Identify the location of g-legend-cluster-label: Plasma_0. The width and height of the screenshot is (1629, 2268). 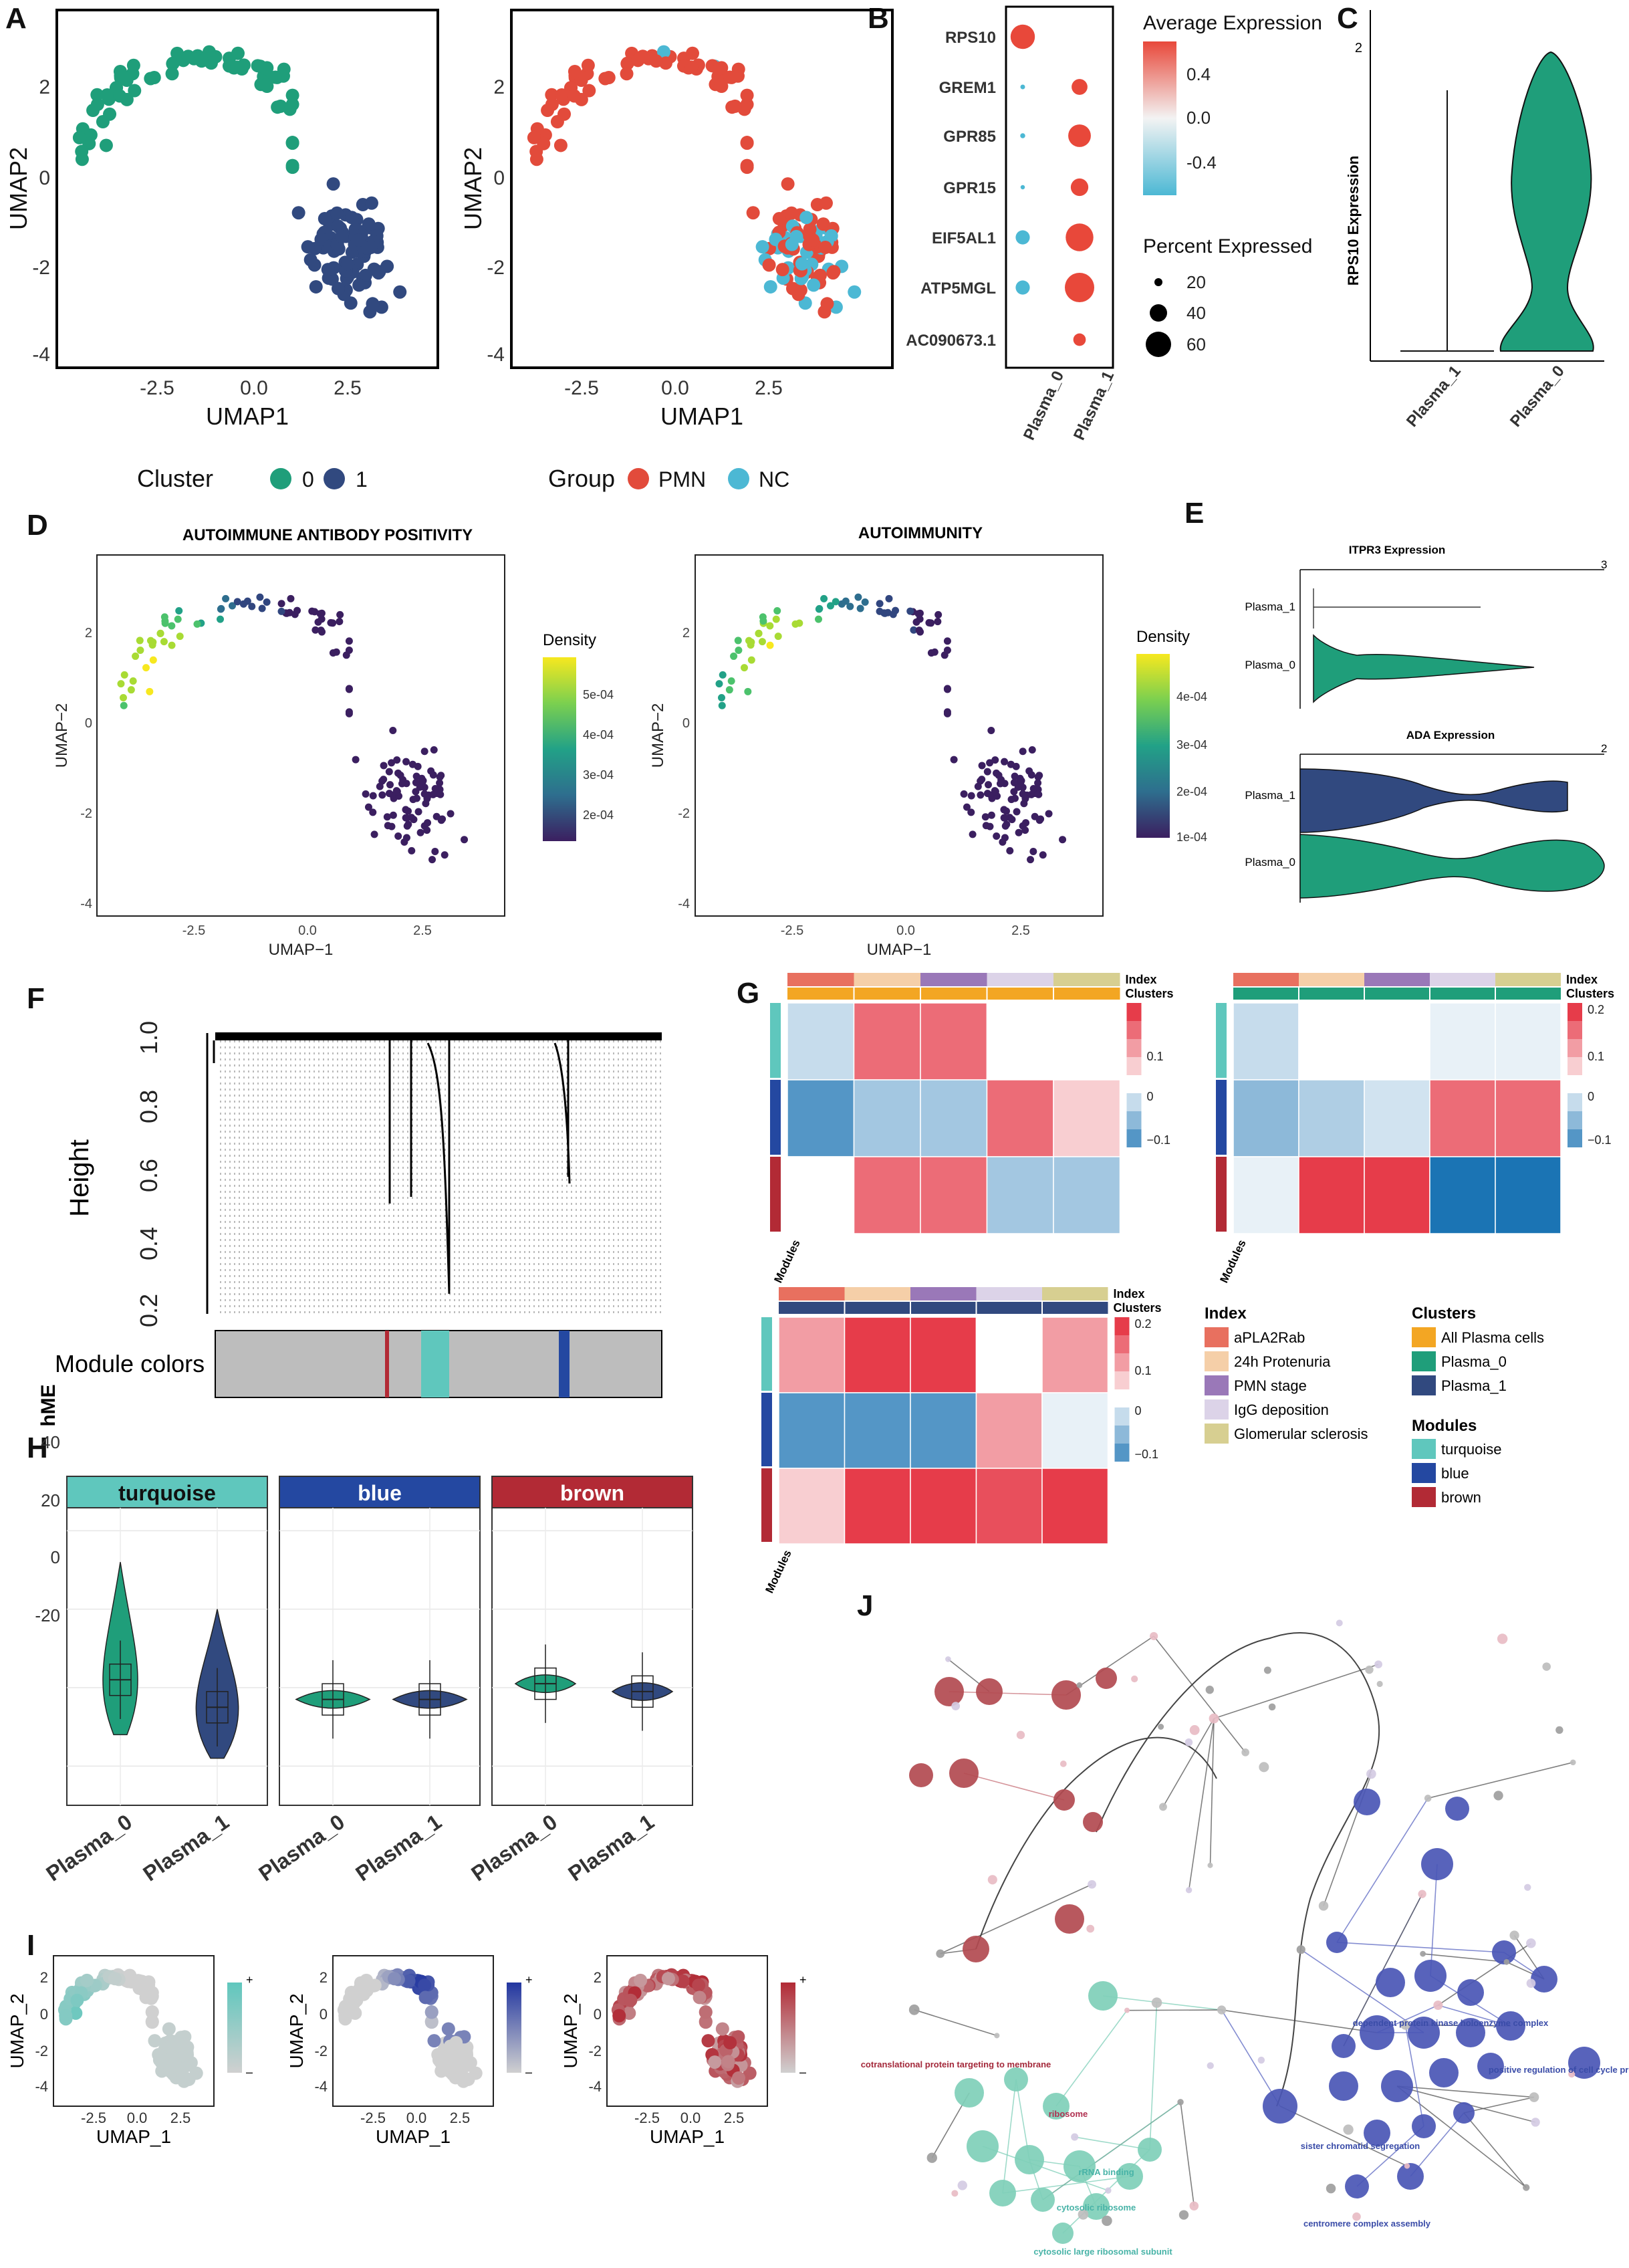
(1474, 1361).